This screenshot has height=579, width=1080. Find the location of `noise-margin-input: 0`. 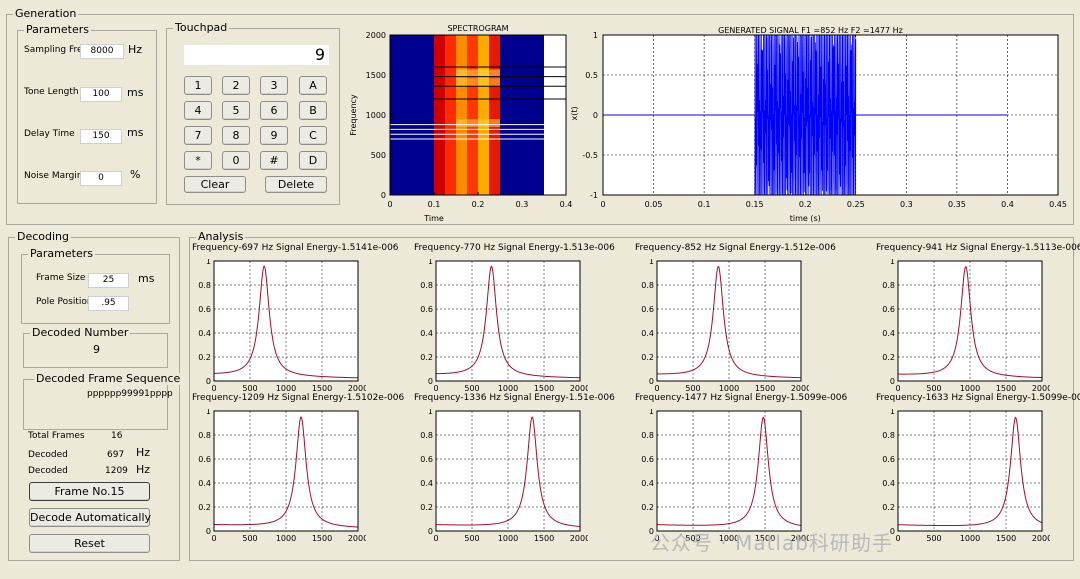

noise-margin-input: 0 is located at coordinates (101, 178).